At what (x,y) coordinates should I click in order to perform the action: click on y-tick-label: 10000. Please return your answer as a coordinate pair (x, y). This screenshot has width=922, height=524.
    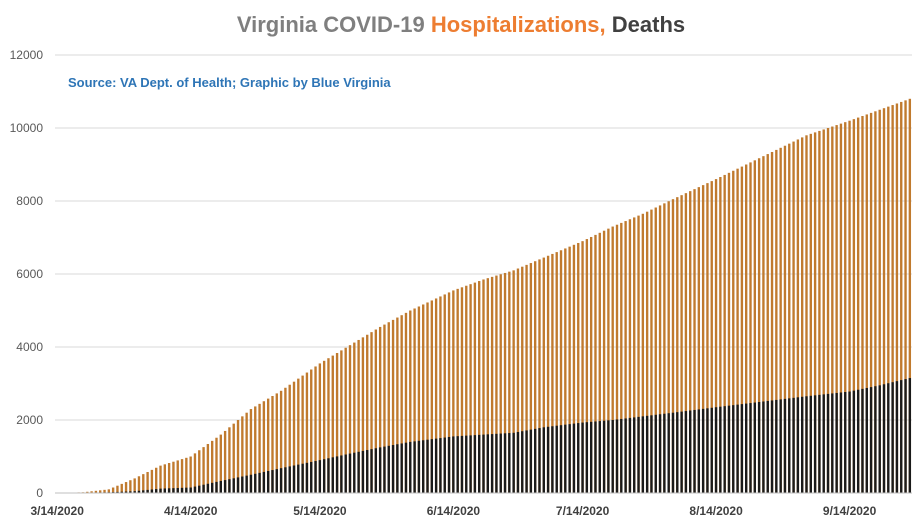
    Looking at the image, I should click on (27, 128).